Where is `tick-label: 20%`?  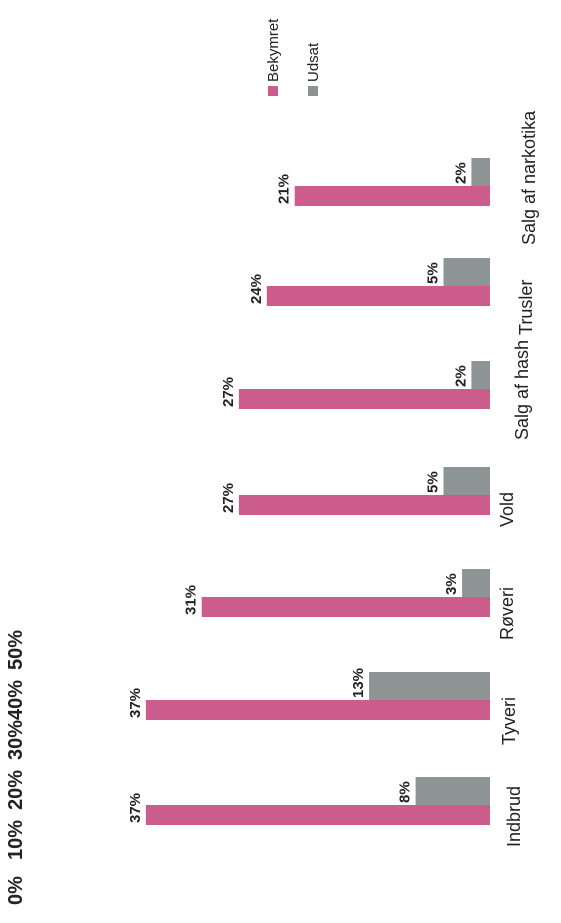
tick-label: 20% is located at coordinates (16, 790).